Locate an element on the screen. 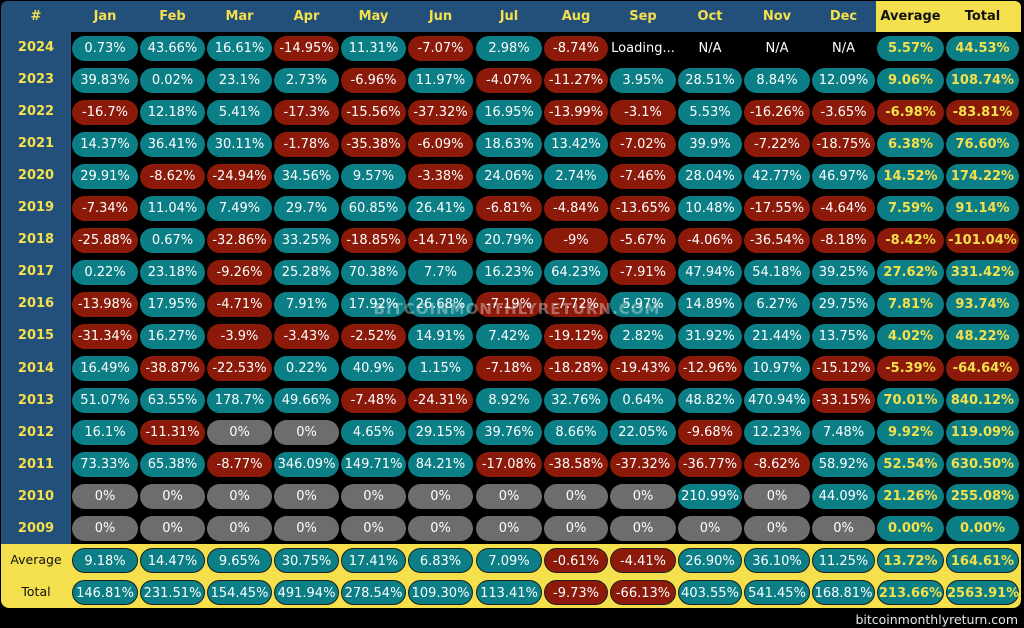 The height and width of the screenshot is (628, 1024). value-cell: 23.1% is located at coordinates (239, 80).